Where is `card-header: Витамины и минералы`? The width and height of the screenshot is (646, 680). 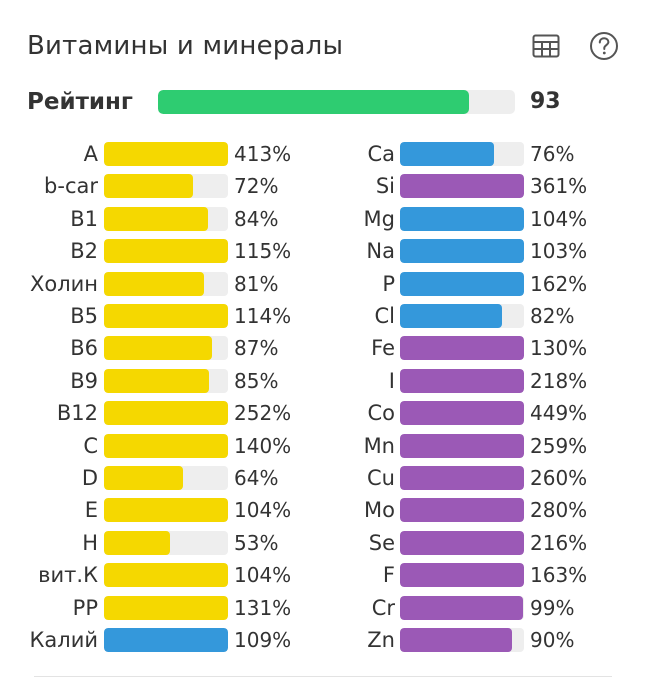 card-header: Витамины и минералы is located at coordinates (323, 46).